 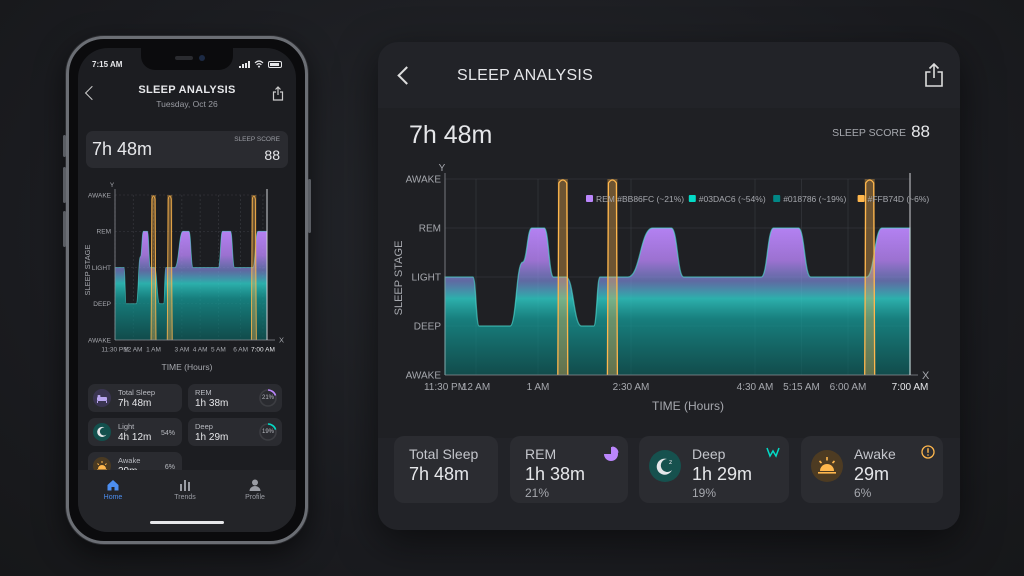 I want to click on hypnogram-area, so click(x=191, y=285).